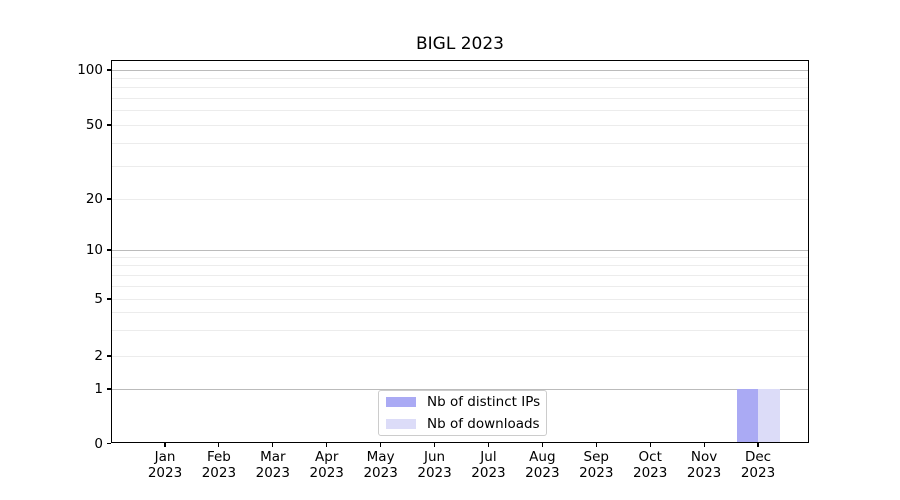  What do you see at coordinates (758, 457) in the screenshot?
I see `x-tick-month: Dec` at bounding box center [758, 457].